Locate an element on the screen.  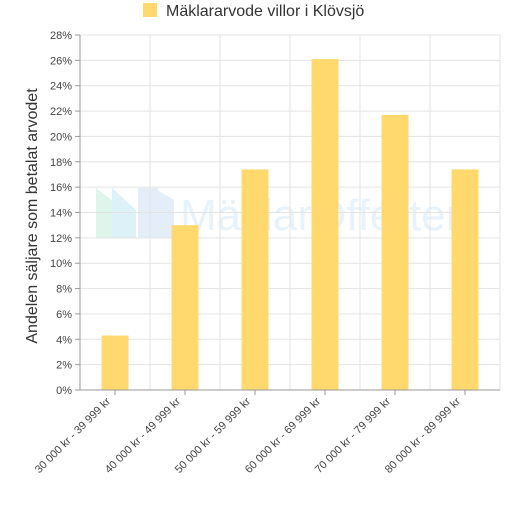
x-tick-label: 40 000 kr - 49 999 kr is located at coordinates (143, 435).